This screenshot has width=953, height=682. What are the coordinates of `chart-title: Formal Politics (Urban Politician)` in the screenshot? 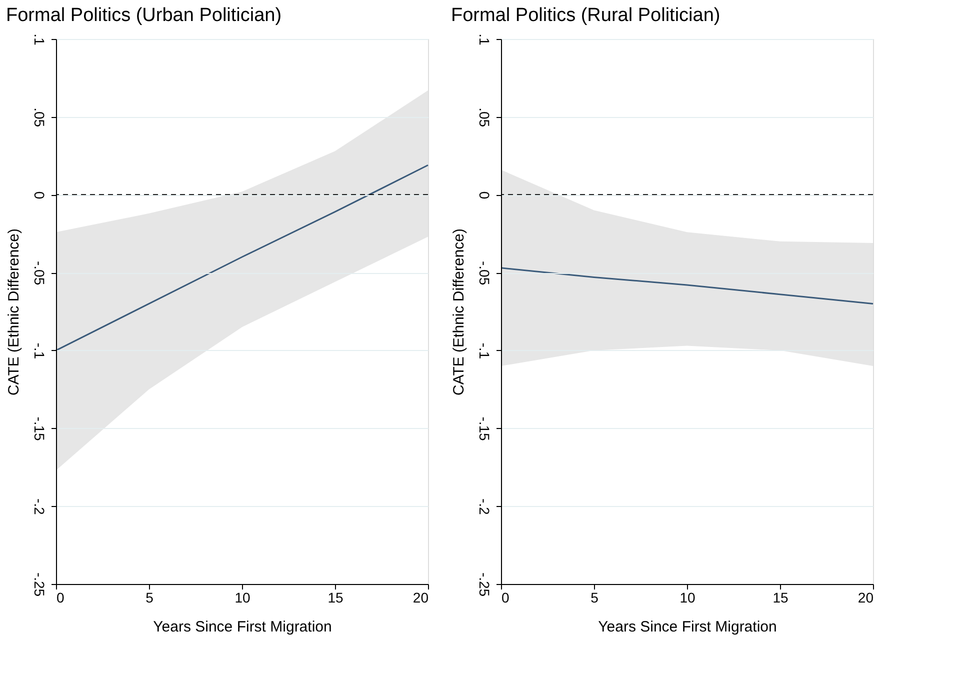 It's located at (144, 15).